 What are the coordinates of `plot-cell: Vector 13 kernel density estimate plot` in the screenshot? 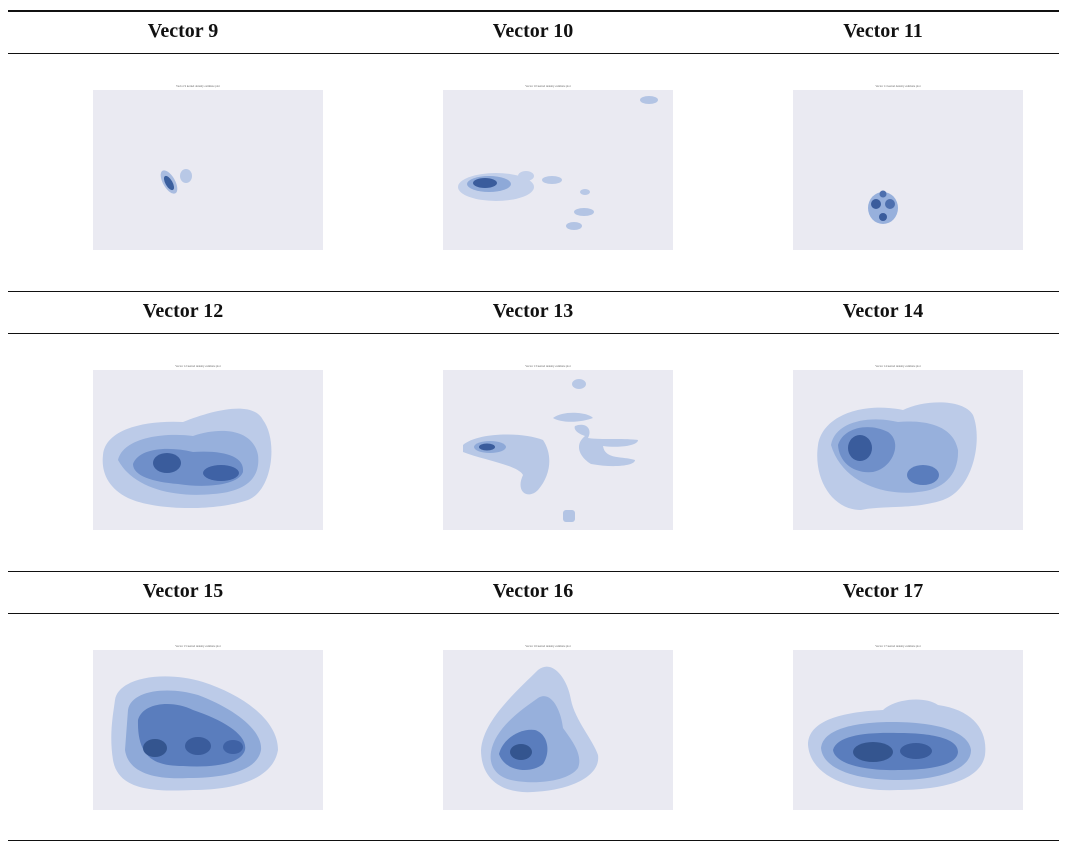 It's located at (533, 460).